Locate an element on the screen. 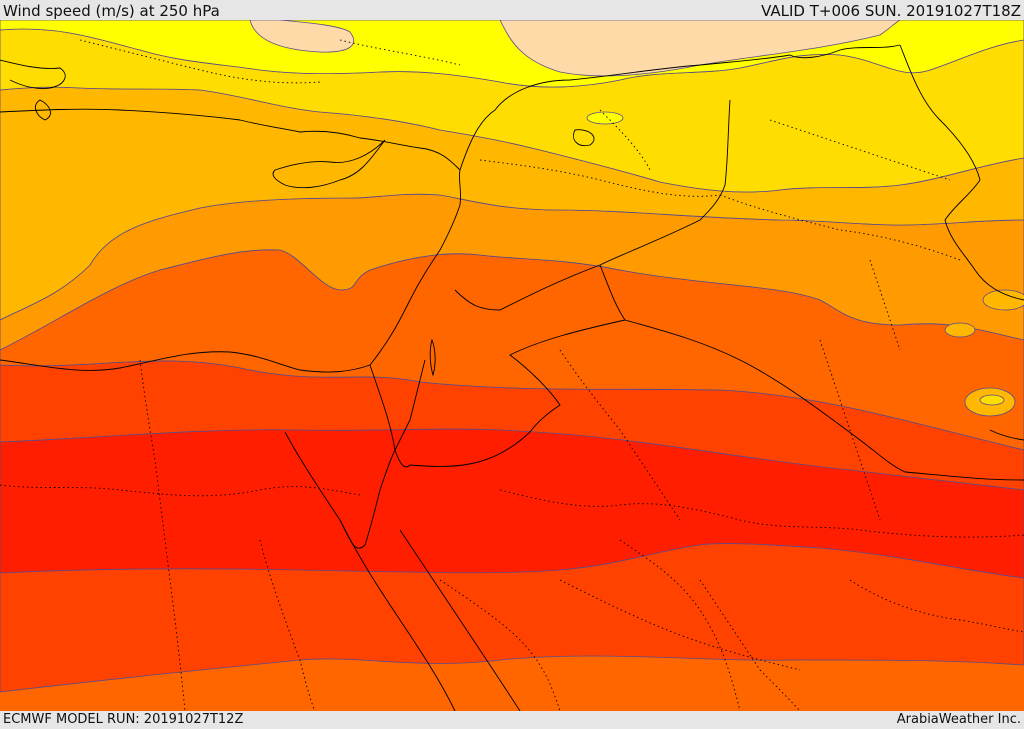 This screenshot has height=729, width=1024. map-title: Wind speed (m/s) at 250 hPa is located at coordinates (111, 11).